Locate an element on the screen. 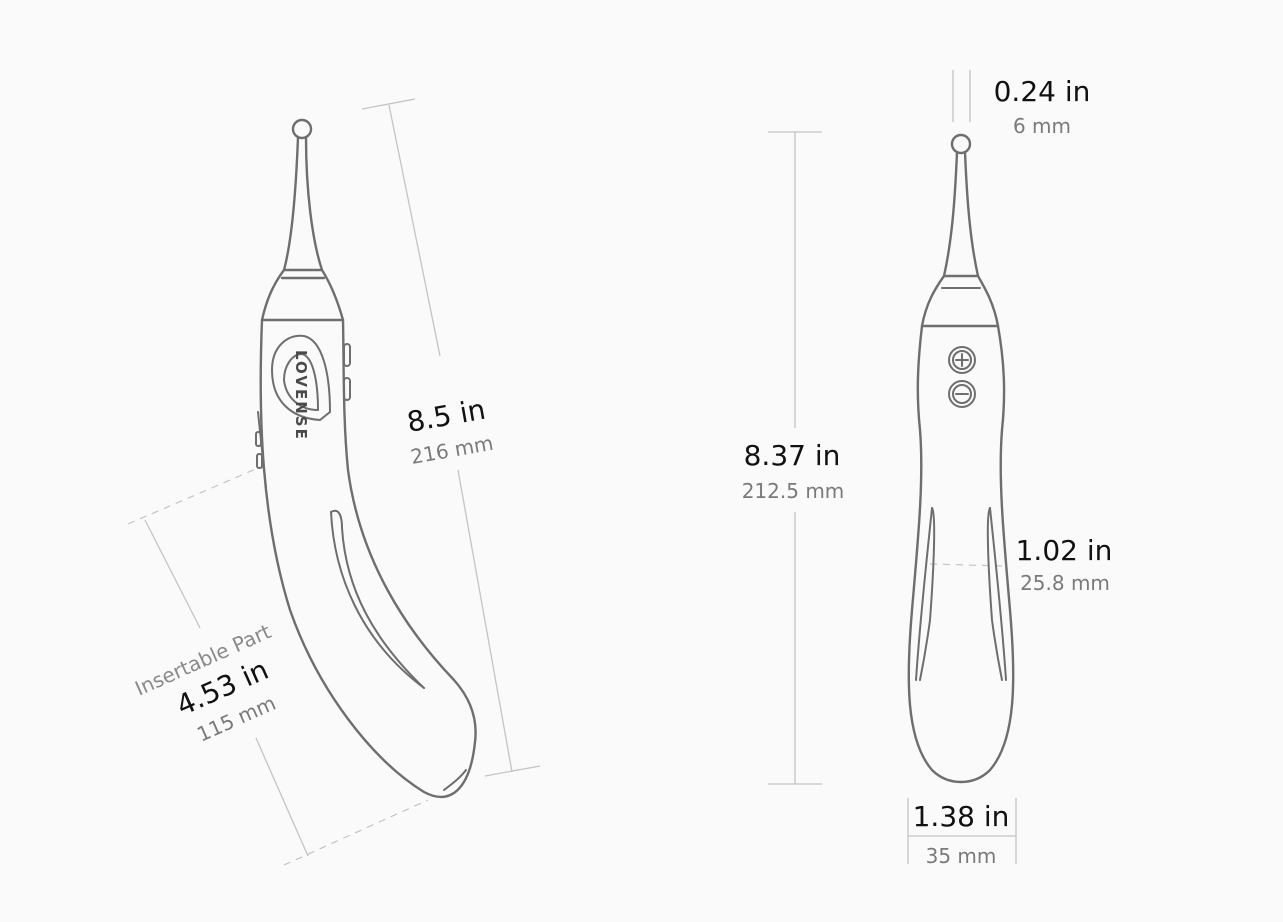 This screenshot has height=922, width=1283. mid-width-metric: 25.8 mm is located at coordinates (1065, 583).